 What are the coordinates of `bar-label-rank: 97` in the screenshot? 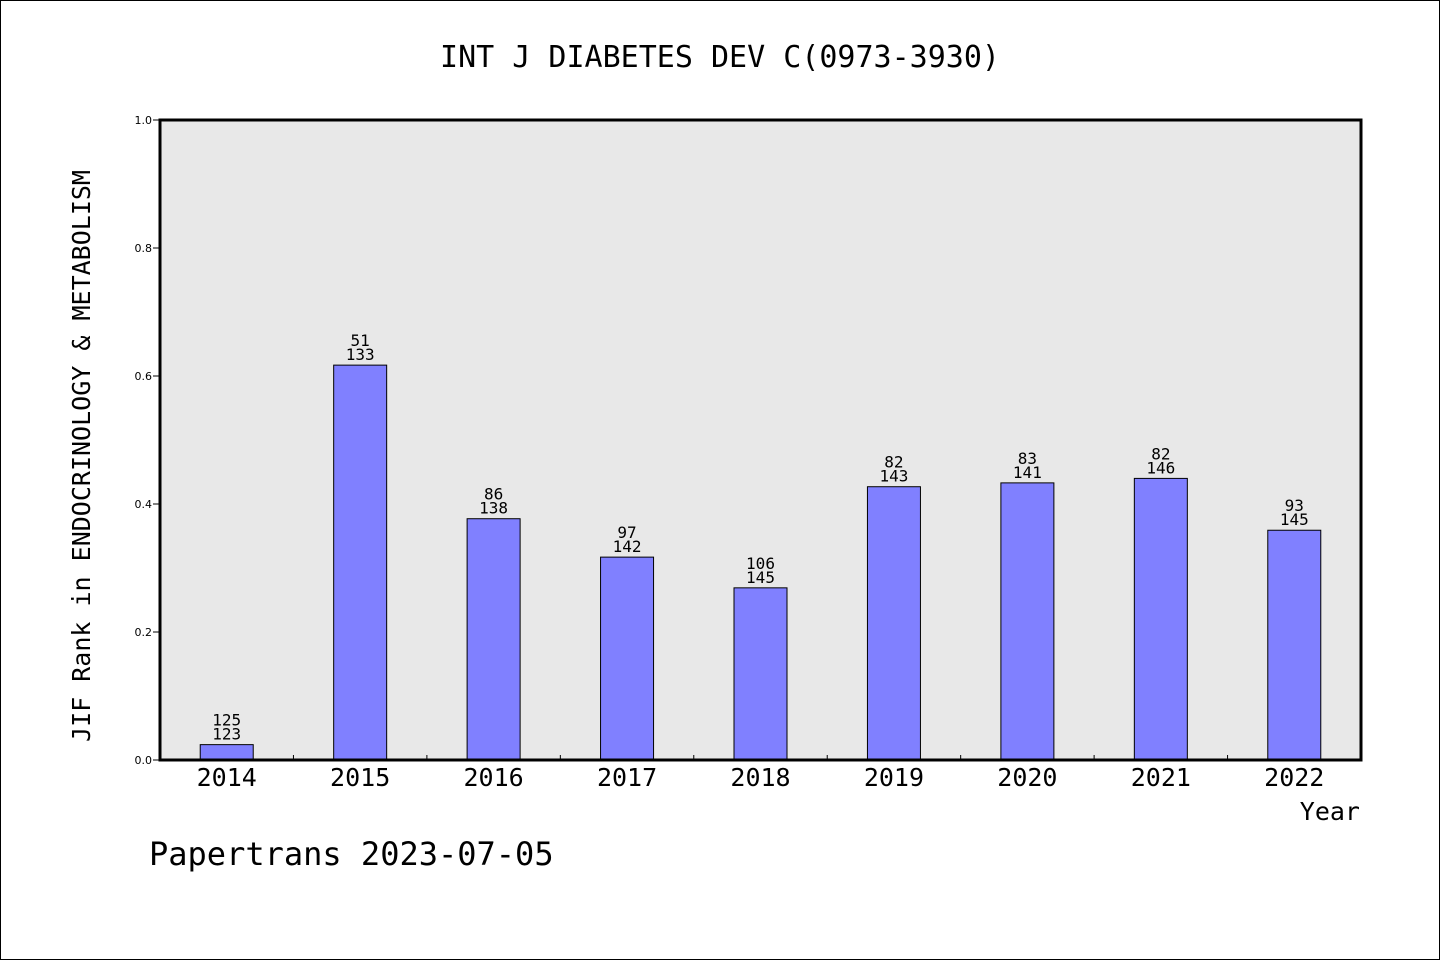 It's located at (626, 532).